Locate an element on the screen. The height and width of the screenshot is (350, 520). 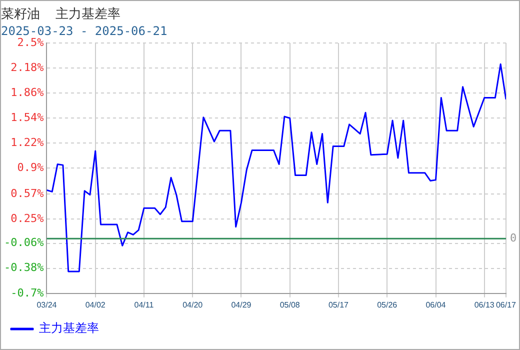
chart-subtitle: 2025-03-23 - 2025-06-21 is located at coordinates (84, 31).